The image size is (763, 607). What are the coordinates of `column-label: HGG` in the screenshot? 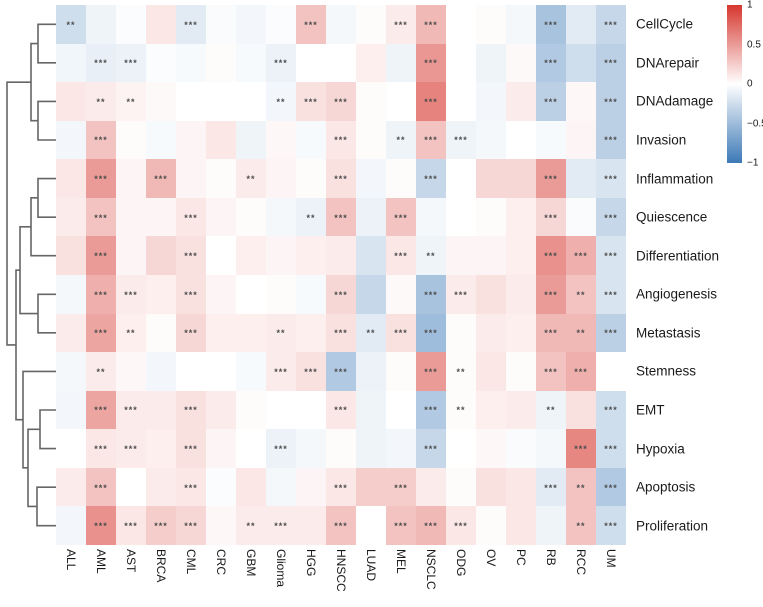 It's located at (311, 570).